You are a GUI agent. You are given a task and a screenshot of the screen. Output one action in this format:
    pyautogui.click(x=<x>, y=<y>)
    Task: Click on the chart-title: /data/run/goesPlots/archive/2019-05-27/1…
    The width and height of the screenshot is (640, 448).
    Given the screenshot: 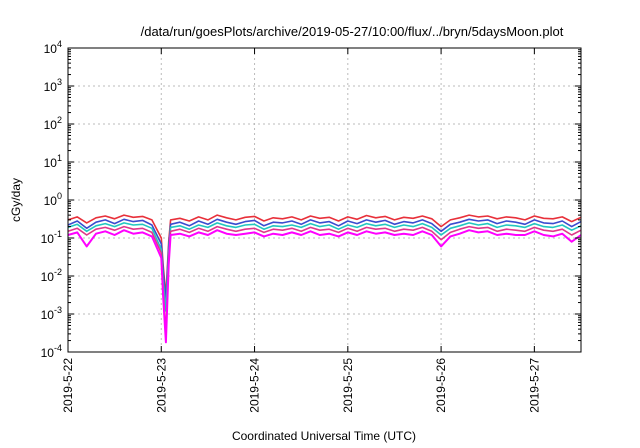 What is the action you would take?
    pyautogui.click(x=352, y=31)
    